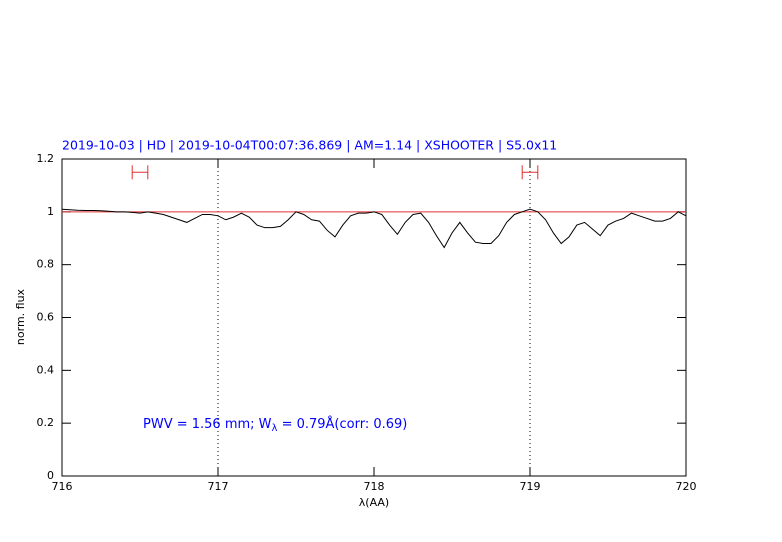 The width and height of the screenshot is (782, 542). What do you see at coordinates (686, 486) in the screenshot?
I see `x-tick-label: 720` at bounding box center [686, 486].